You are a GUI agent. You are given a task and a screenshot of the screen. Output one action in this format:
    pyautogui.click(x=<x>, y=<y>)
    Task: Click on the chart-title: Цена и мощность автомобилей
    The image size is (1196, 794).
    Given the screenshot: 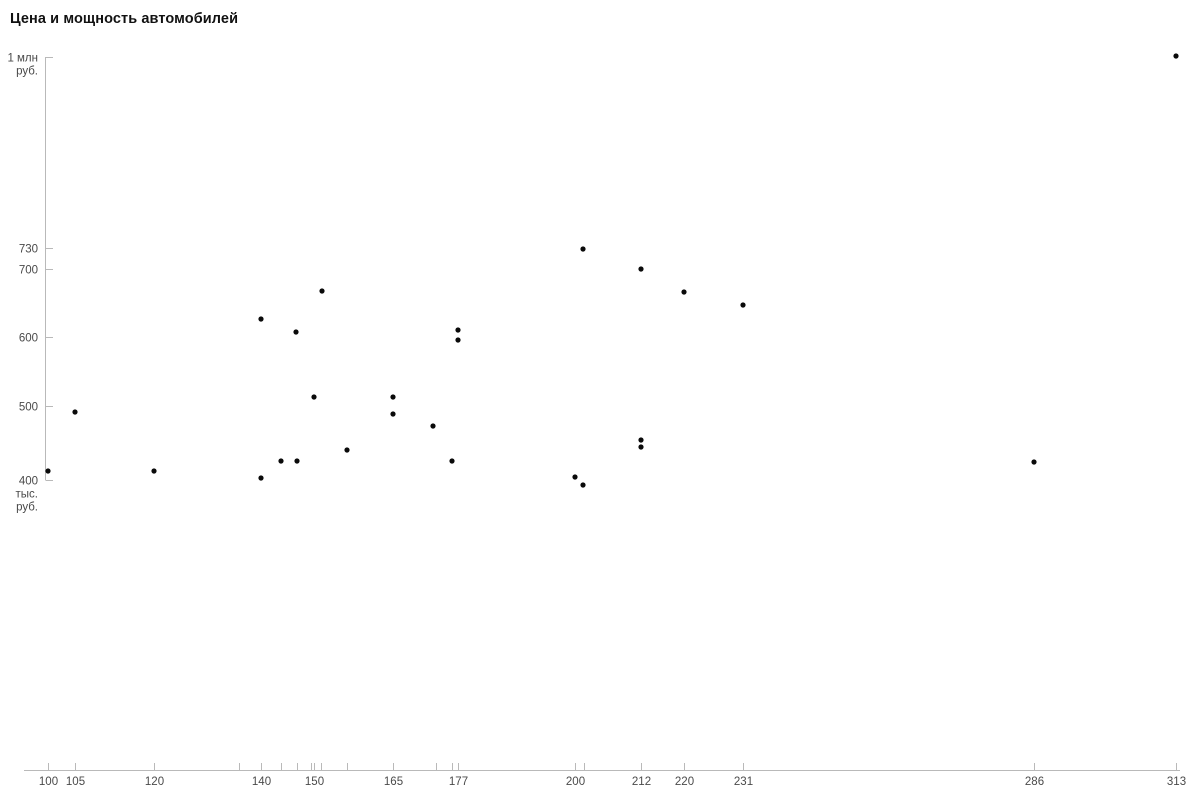 What is the action you would take?
    pyautogui.click(x=124, y=19)
    